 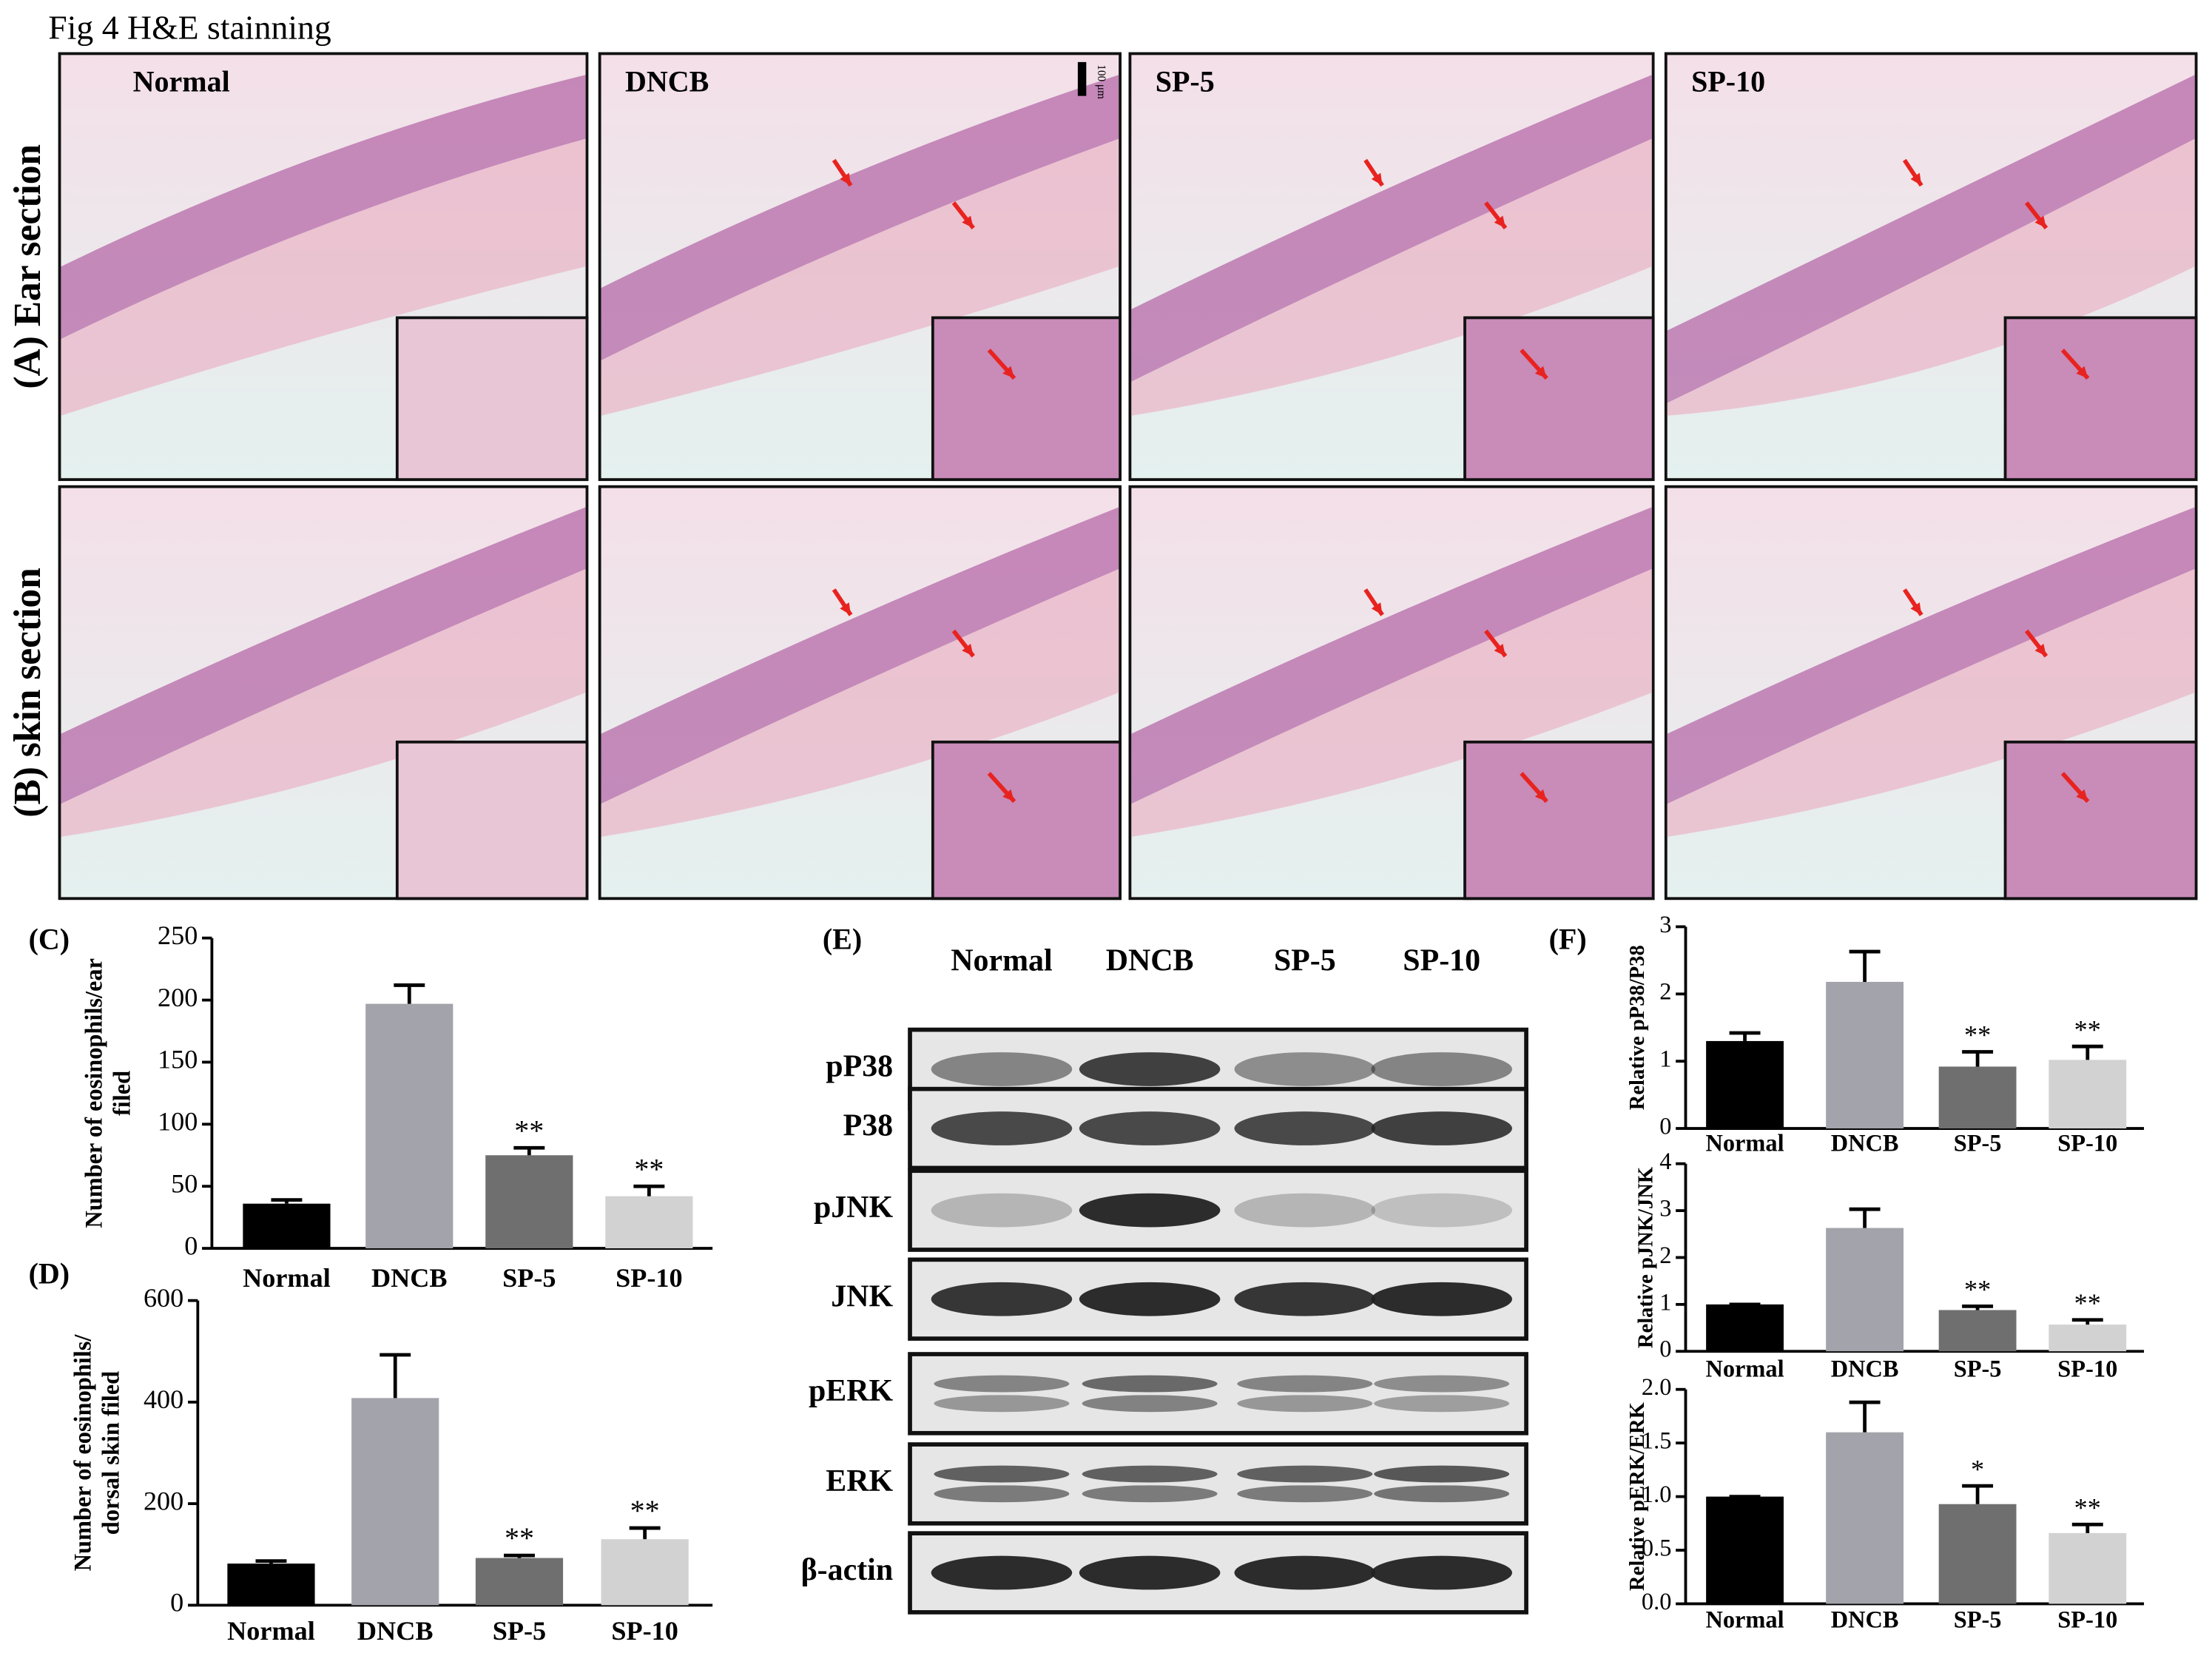 What do you see at coordinates (1657, 1602) in the screenshot?
I see `y-tick-label: 0.0` at bounding box center [1657, 1602].